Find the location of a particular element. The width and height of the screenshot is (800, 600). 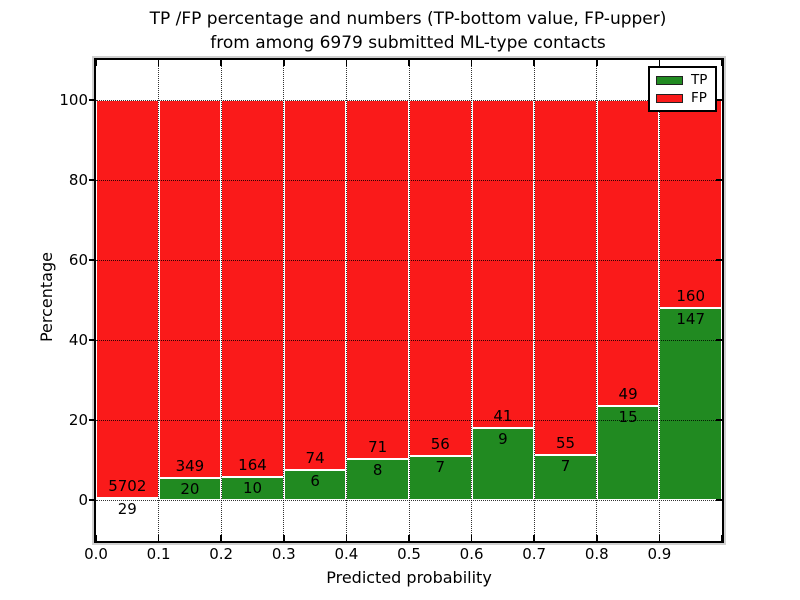

bar-fp-bin0 is located at coordinates (127, 299).